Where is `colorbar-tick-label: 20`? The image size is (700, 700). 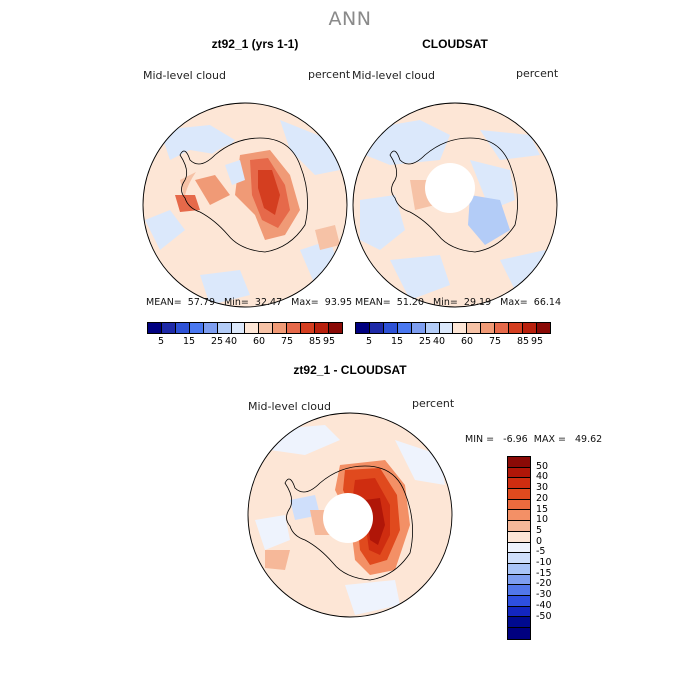
colorbar-tick-label: 20 is located at coordinates (542, 498).